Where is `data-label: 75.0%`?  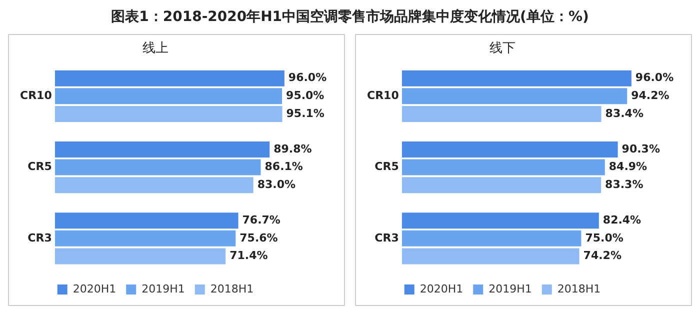 data-label: 75.0% is located at coordinates (604, 237).